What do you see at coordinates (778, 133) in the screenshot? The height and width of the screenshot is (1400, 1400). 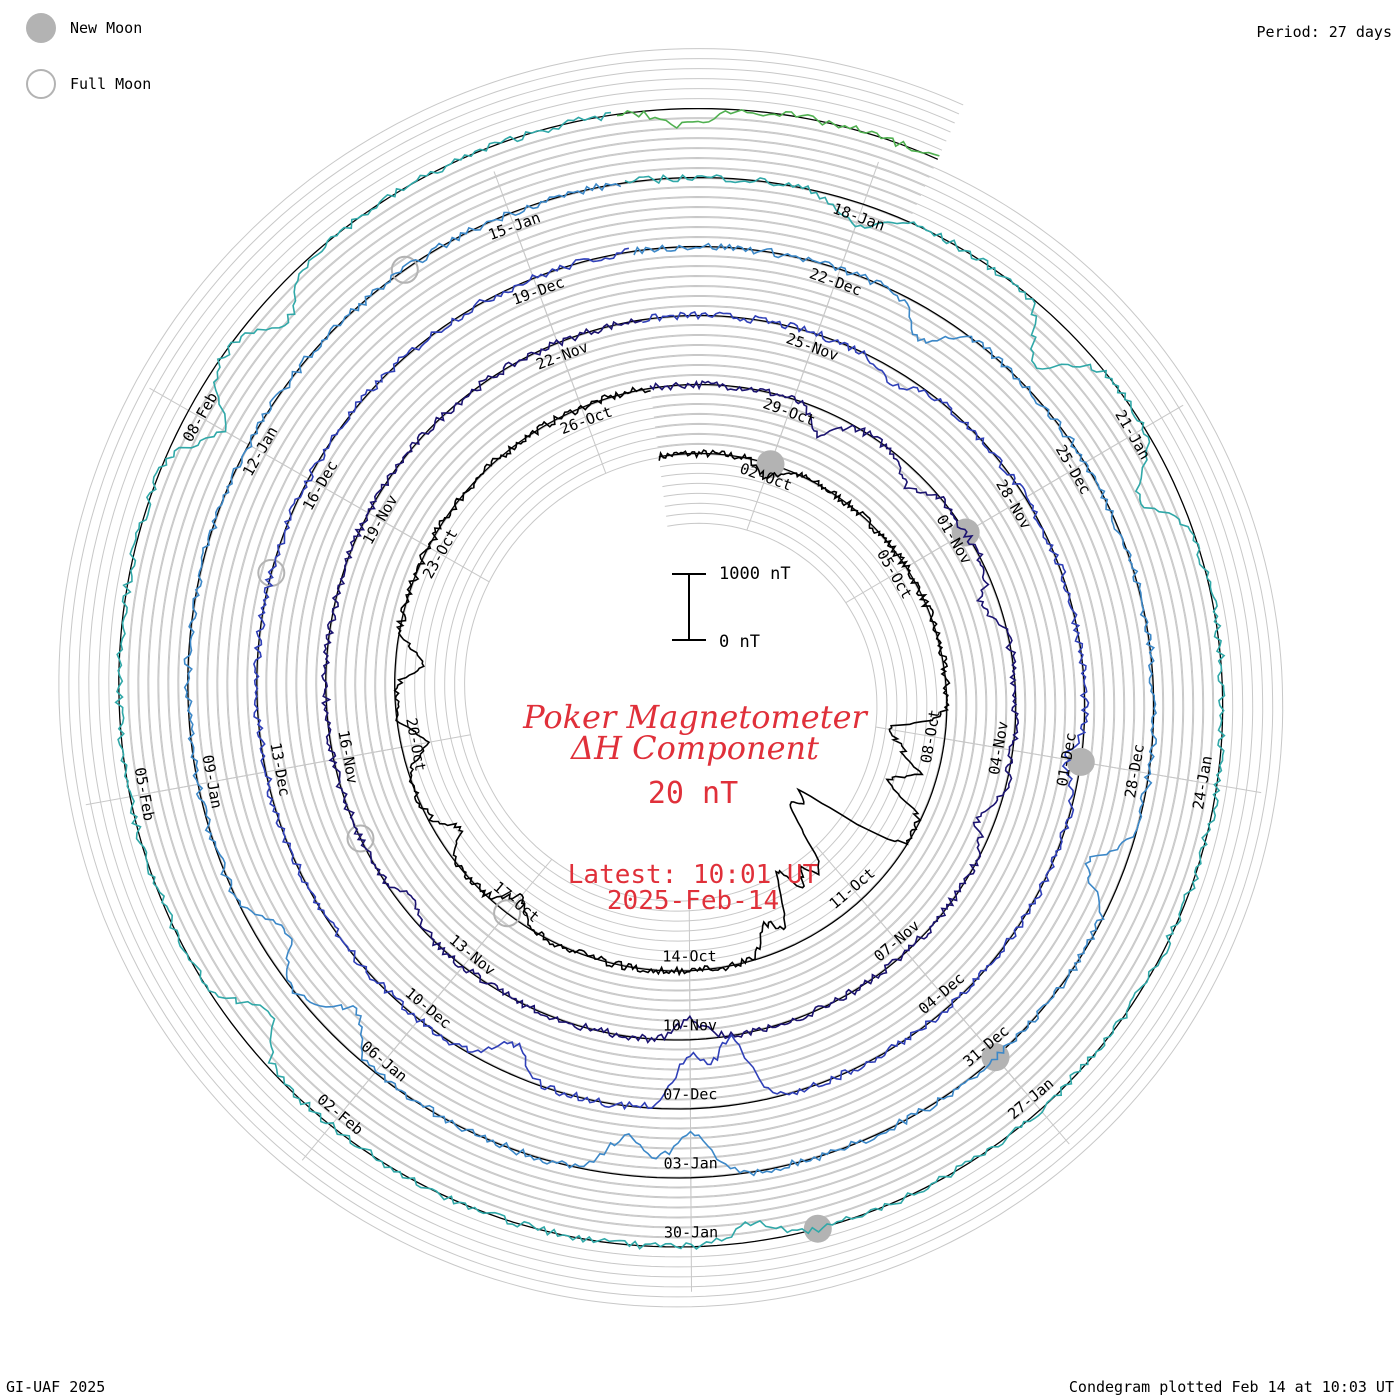 I see `trace-segment` at bounding box center [778, 133].